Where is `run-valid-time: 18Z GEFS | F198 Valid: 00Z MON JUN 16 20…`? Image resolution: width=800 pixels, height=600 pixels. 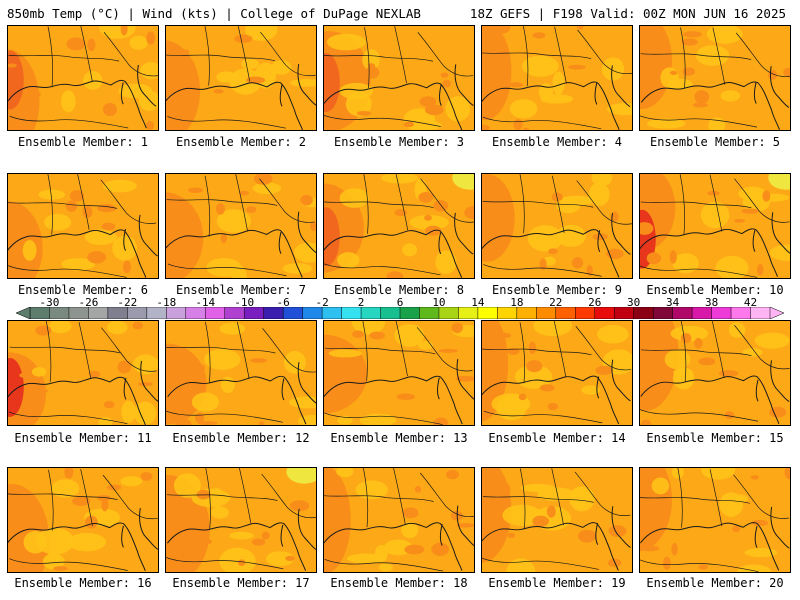 run-valid-time: 18Z GEFS | F198 Valid: 00Z MON JUN 16 20… is located at coordinates (627, 13).